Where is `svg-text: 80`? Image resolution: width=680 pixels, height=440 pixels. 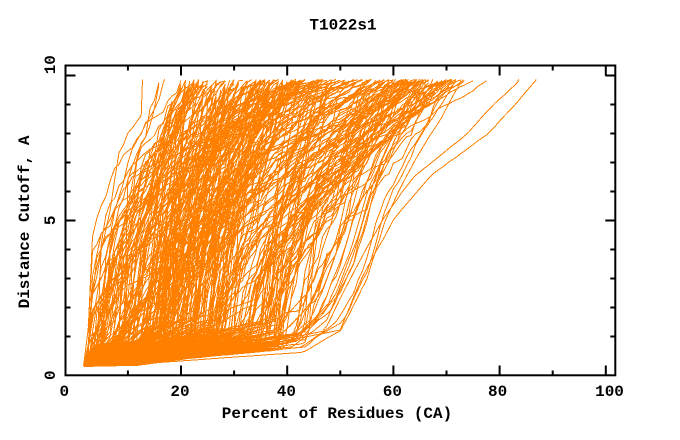
svg-text: 80 is located at coordinates (497, 392).